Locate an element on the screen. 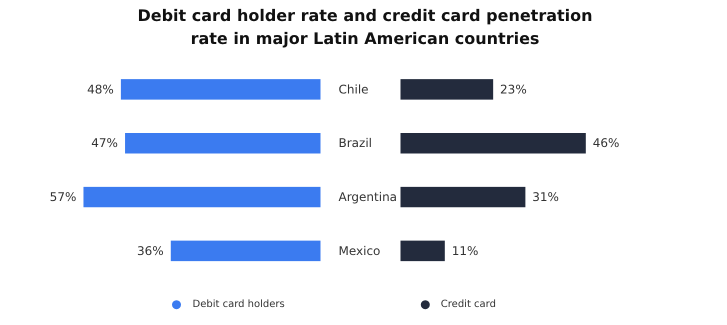 The image size is (727, 325). text: Debit card holder rate and credit card penetration rate in major Latin American countries is located at coordinates (365, 27).